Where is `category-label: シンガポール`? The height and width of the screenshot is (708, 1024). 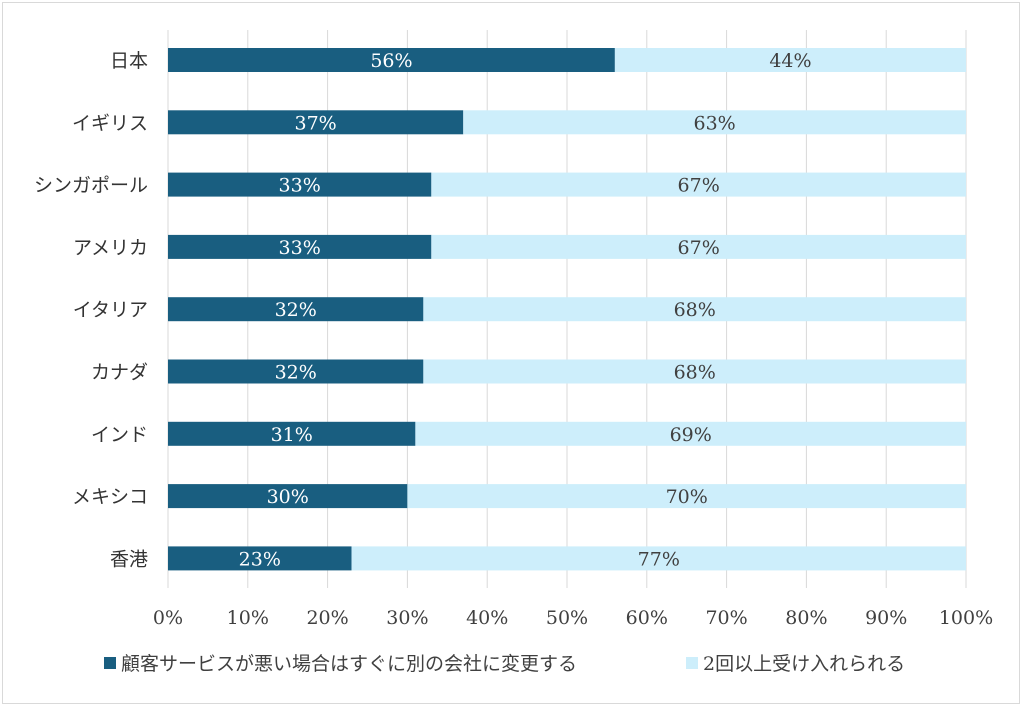
category-label: シンガポール is located at coordinates (91, 186).